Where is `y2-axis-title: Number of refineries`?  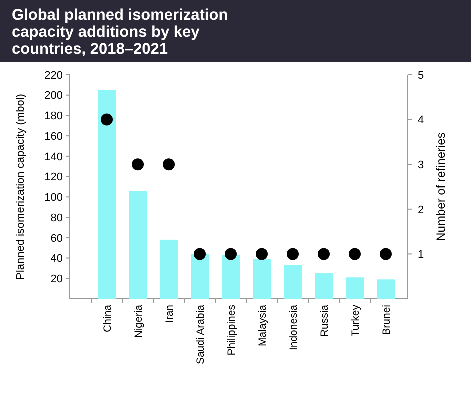
y2-axis-title: Number of refineries is located at coordinates (441, 187).